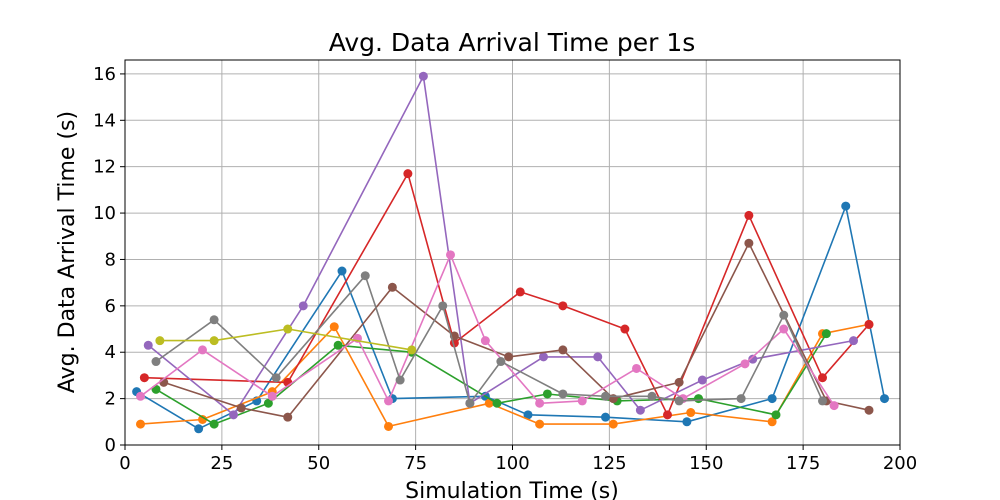  I want to click on y-tick-label: 8, so click(110, 259).